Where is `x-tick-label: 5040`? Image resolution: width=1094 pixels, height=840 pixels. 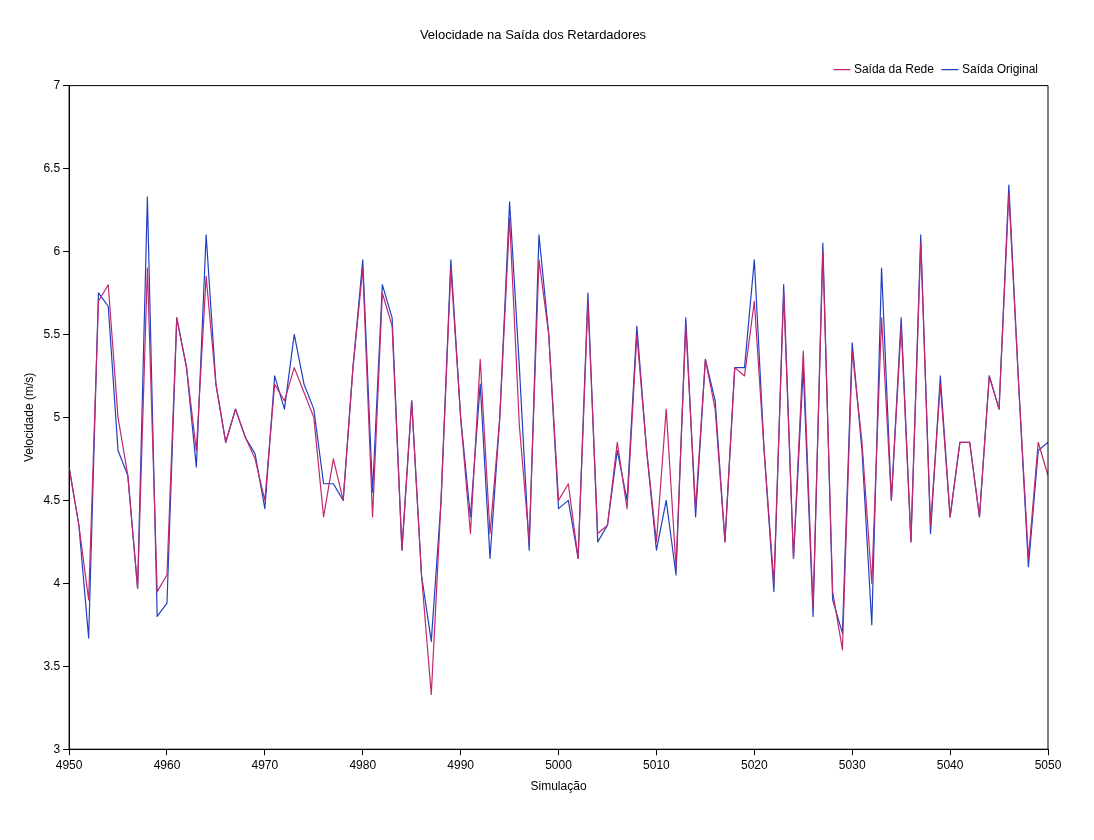
x-tick-label: 5040 is located at coordinates (950, 764).